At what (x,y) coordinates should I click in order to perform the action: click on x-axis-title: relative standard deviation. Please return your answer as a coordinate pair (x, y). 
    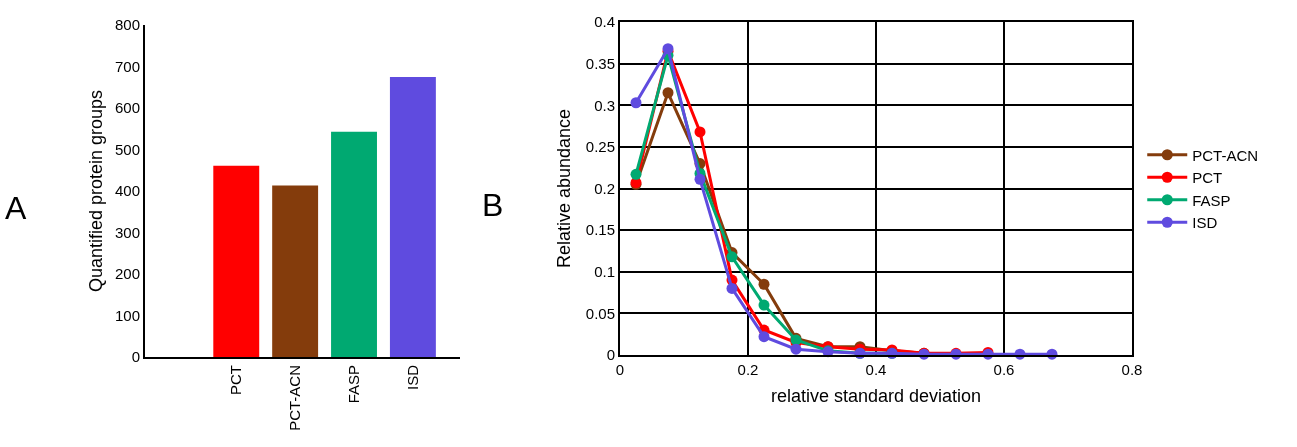
    Looking at the image, I should click on (876, 395).